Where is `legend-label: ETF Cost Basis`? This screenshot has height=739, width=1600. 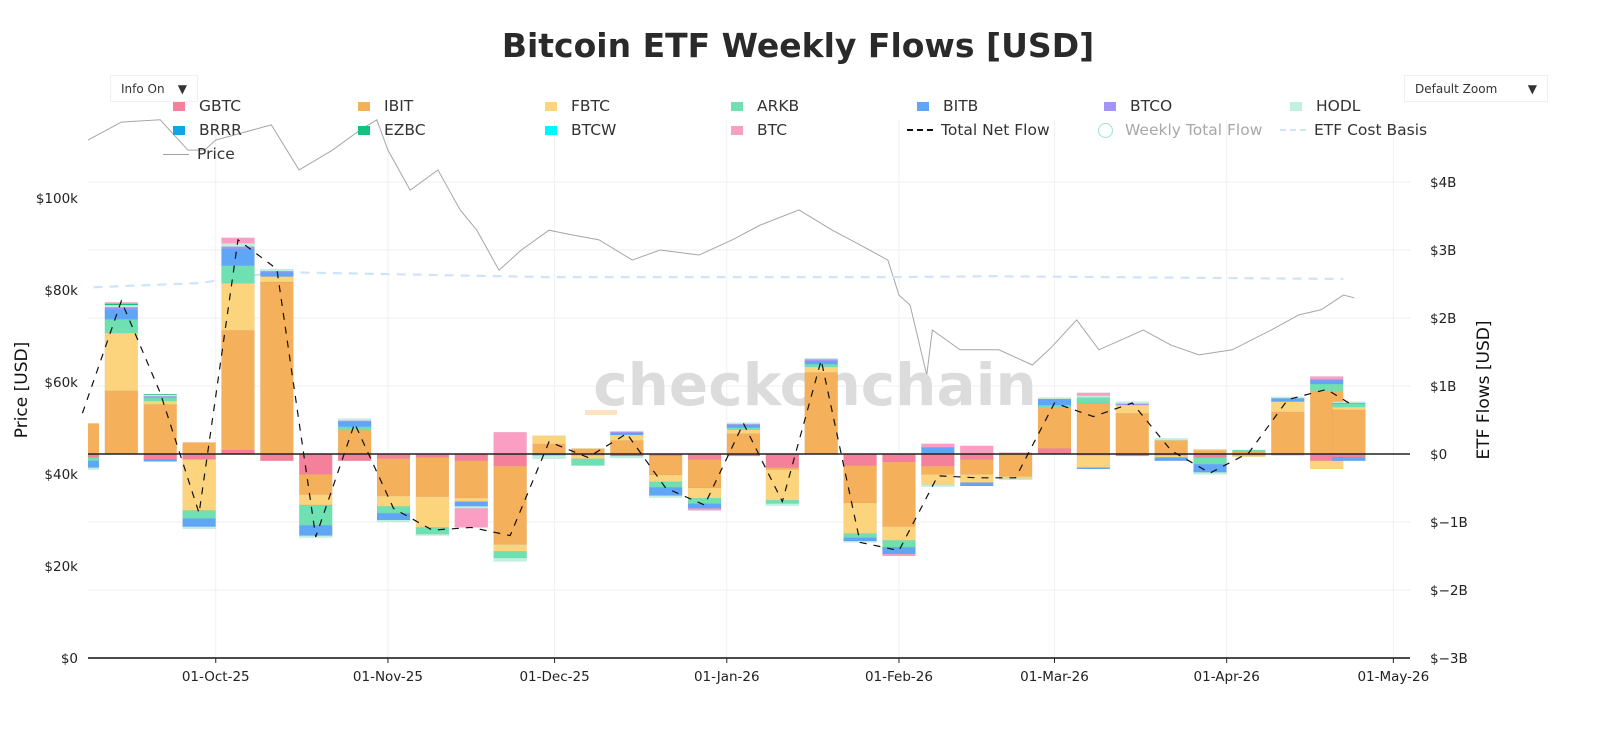
legend-label: ETF Cost Basis is located at coordinates (1371, 130).